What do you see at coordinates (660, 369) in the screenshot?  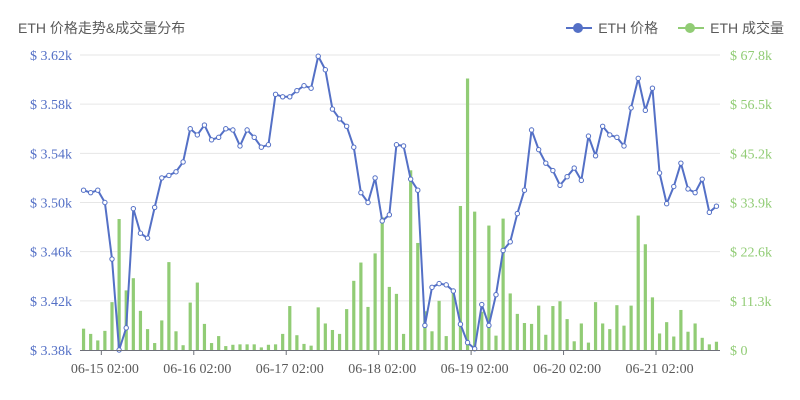 I see `x-tick-label: 06-21 02:00` at bounding box center [660, 369].